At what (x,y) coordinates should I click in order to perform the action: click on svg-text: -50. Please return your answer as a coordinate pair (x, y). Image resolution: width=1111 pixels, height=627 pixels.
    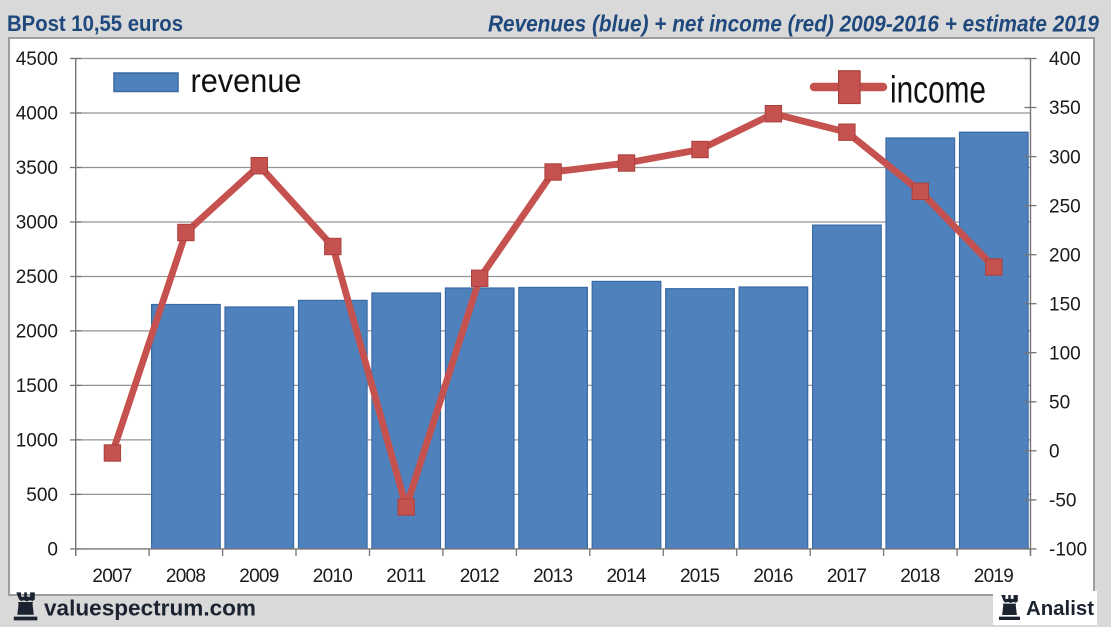
    Looking at the image, I should click on (1062, 501).